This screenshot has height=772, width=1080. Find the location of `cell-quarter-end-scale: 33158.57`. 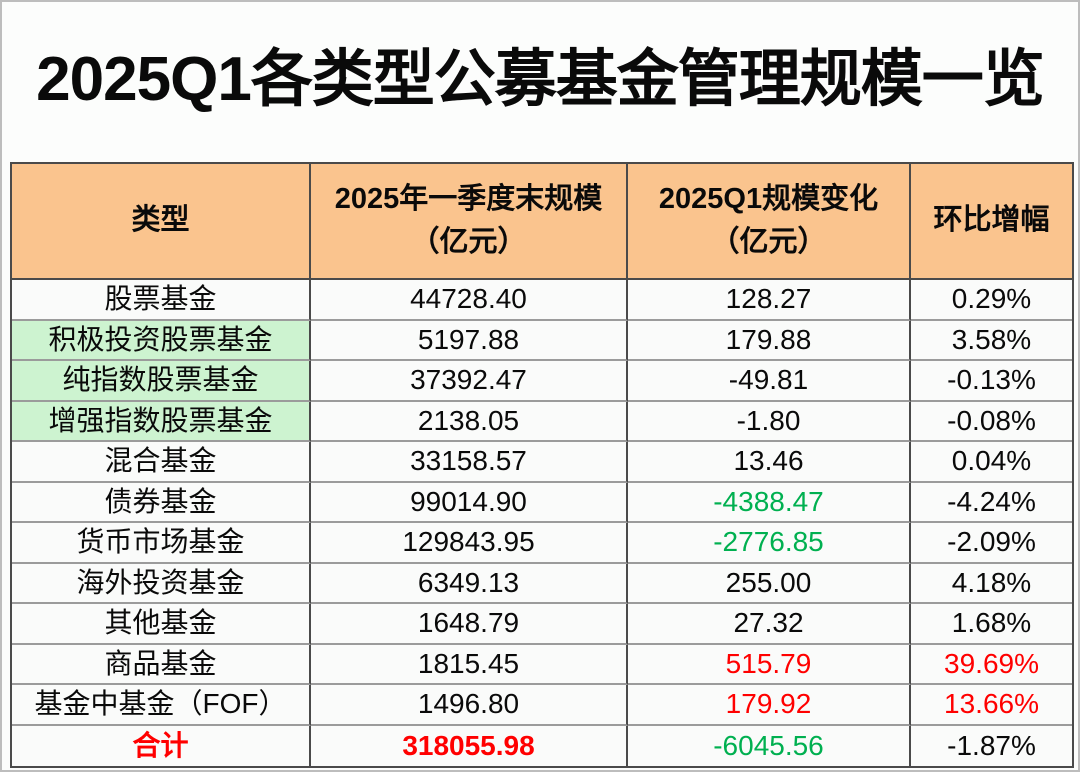

cell-quarter-end-scale: 33158.57 is located at coordinates (469, 462).